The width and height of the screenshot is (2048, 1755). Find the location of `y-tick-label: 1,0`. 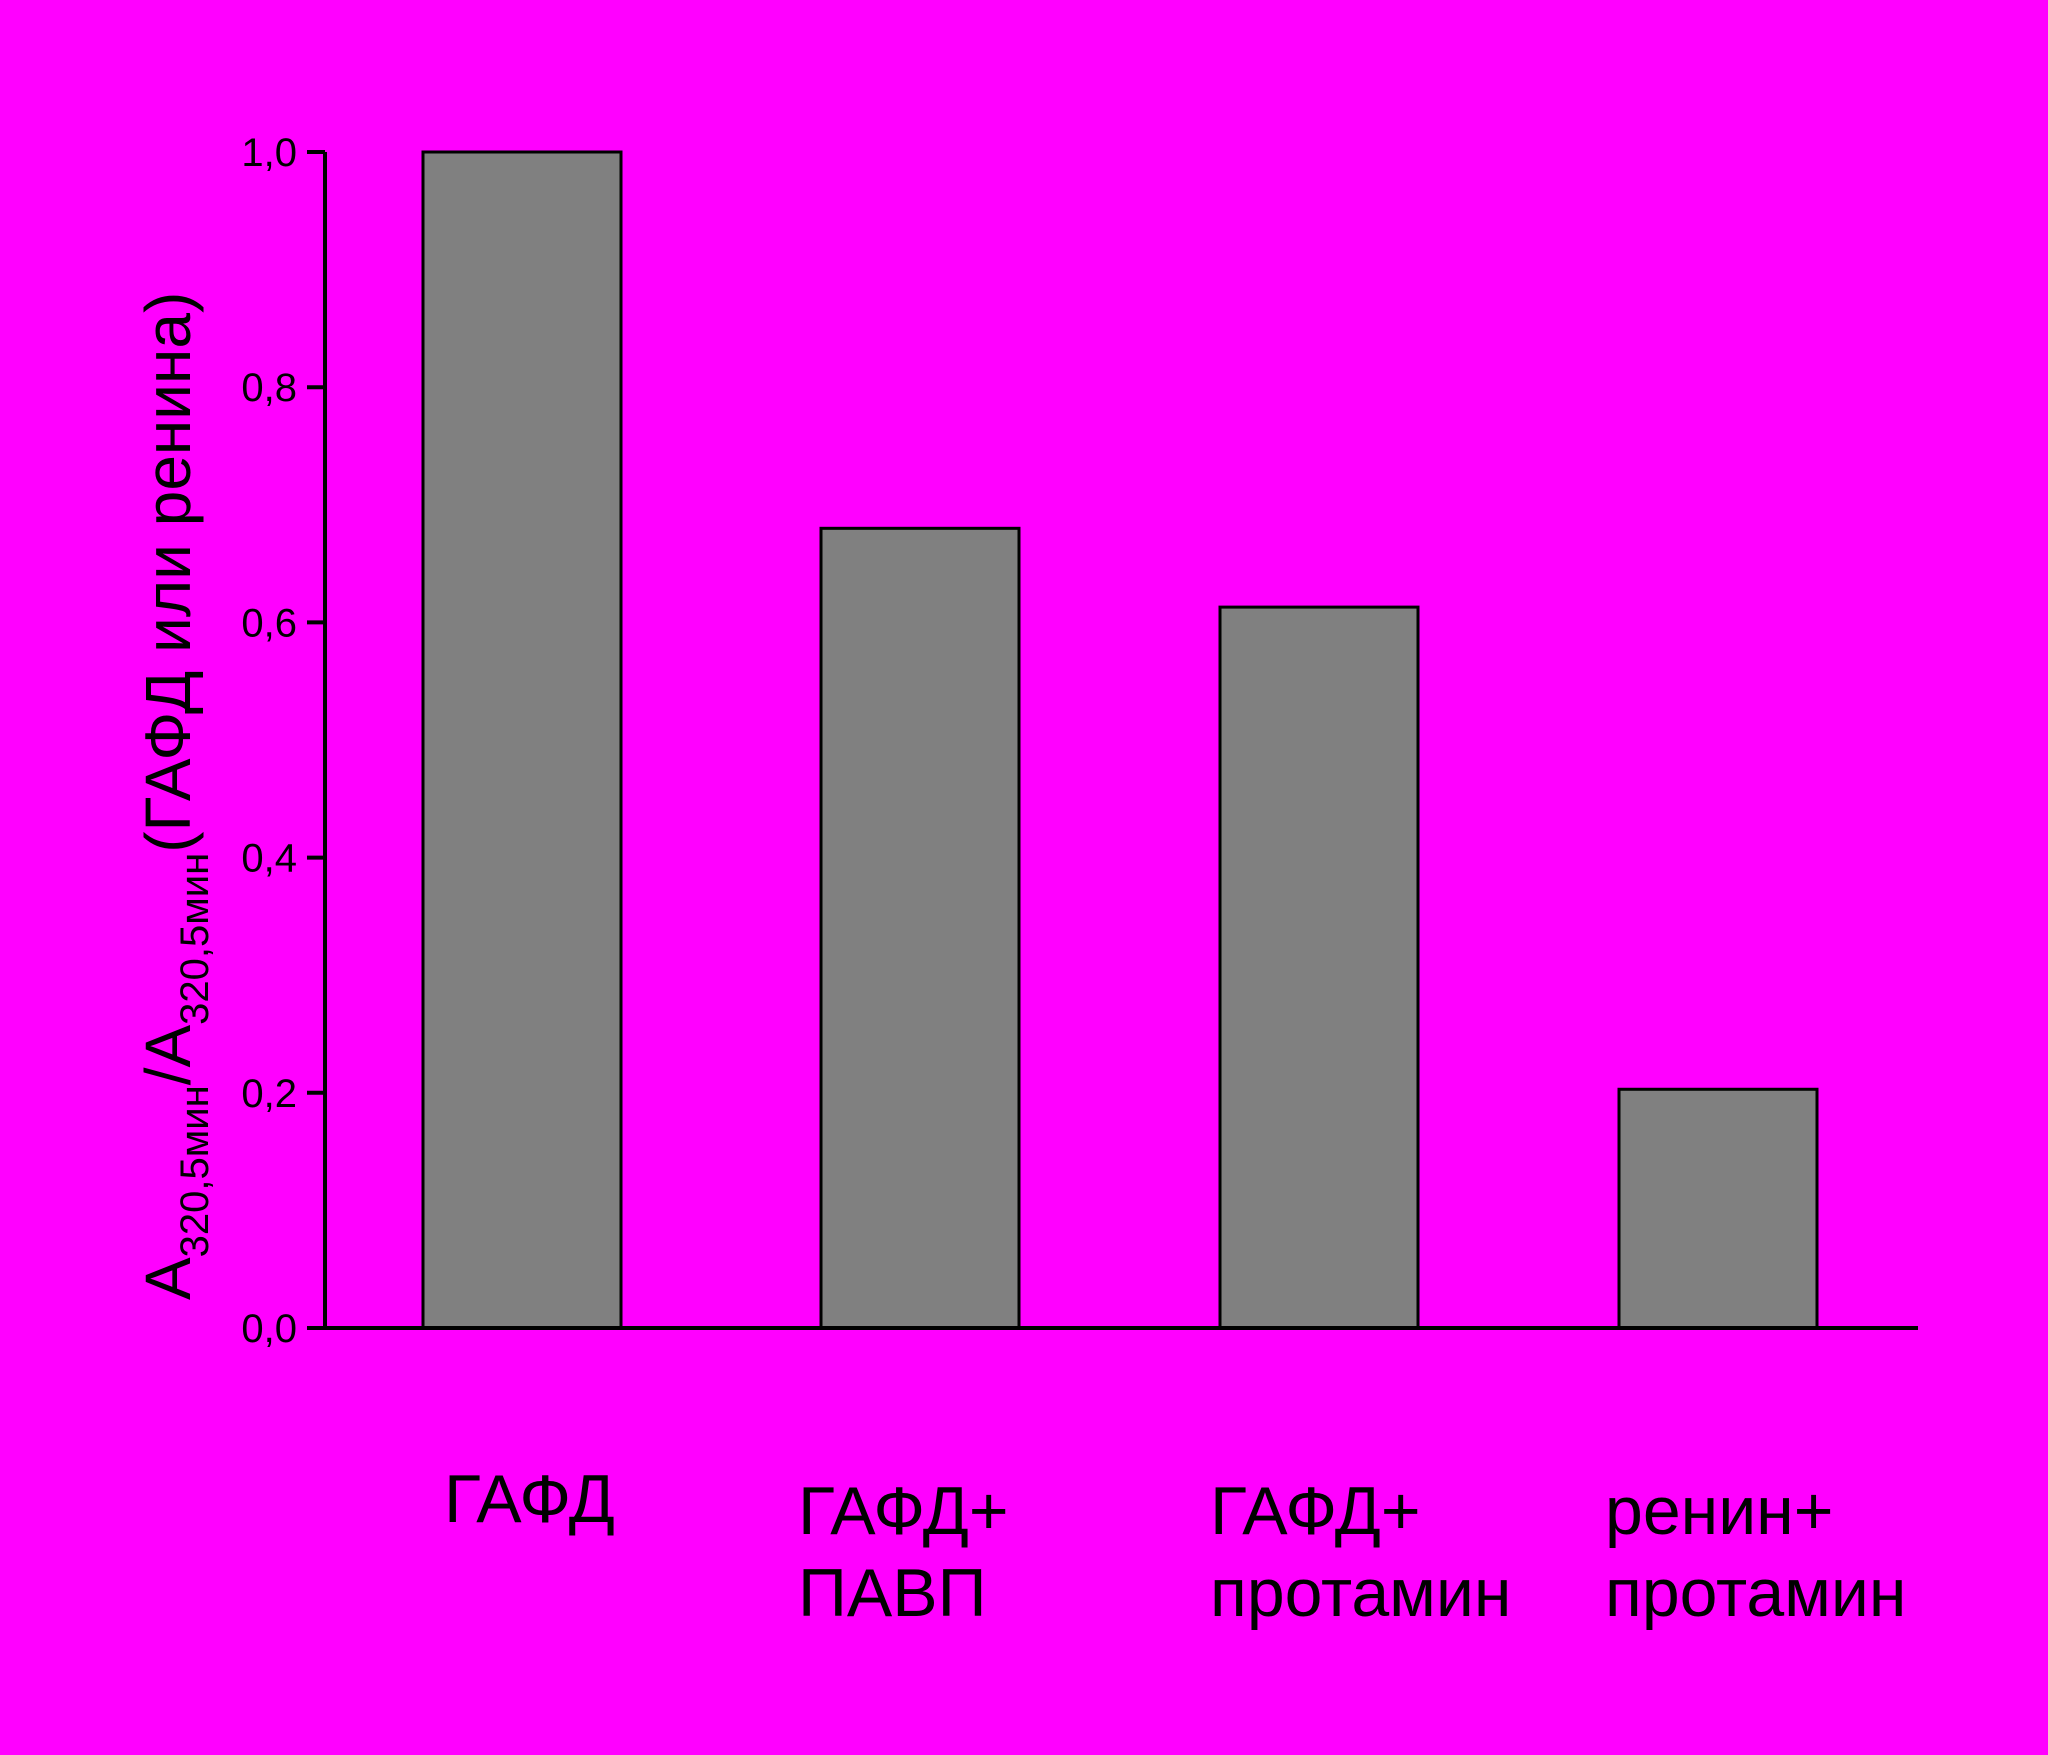

y-tick-label: 1,0 is located at coordinates (269, 153).